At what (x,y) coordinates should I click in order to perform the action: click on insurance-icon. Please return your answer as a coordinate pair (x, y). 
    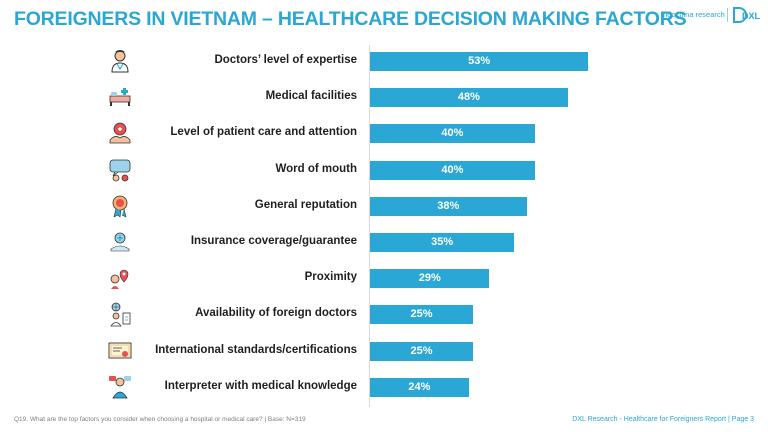
    Looking at the image, I should click on (120, 242).